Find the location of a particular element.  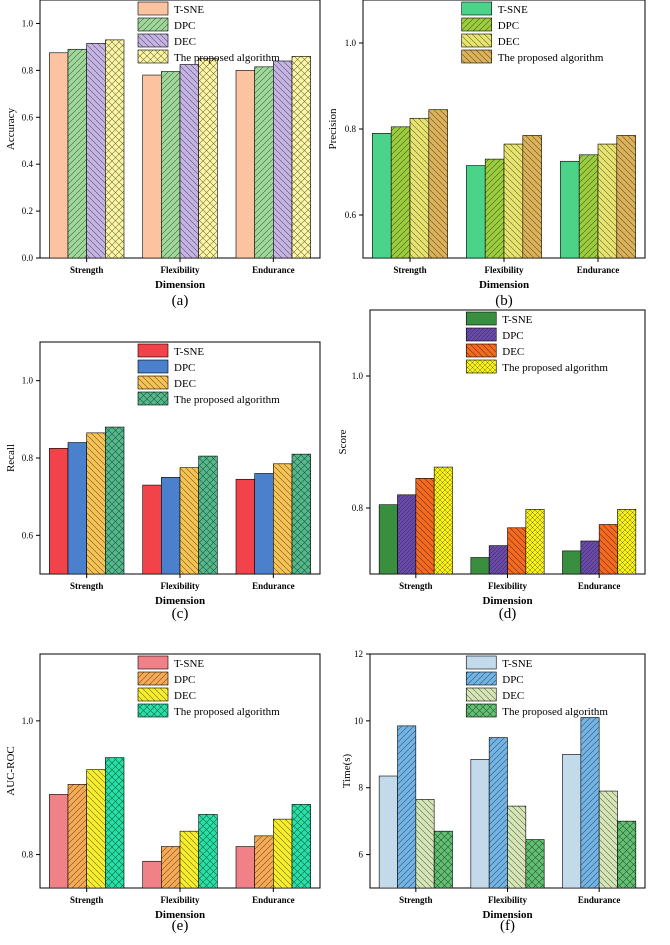

y-axis-title: Time(s) is located at coordinates (347, 770).